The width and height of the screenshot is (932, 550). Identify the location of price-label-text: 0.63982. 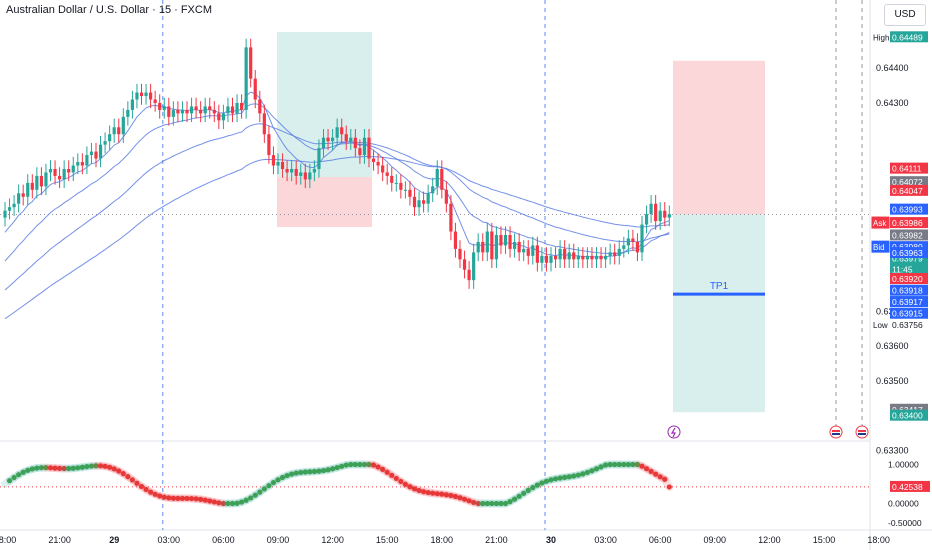
(907, 235).